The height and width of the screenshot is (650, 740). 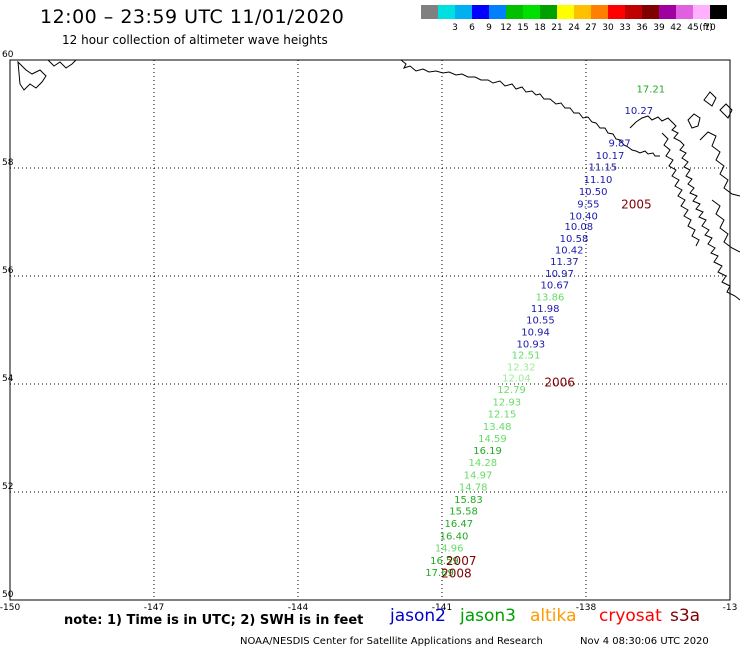 I want to click on satellite-jason2: jason2, so click(x=418, y=616).